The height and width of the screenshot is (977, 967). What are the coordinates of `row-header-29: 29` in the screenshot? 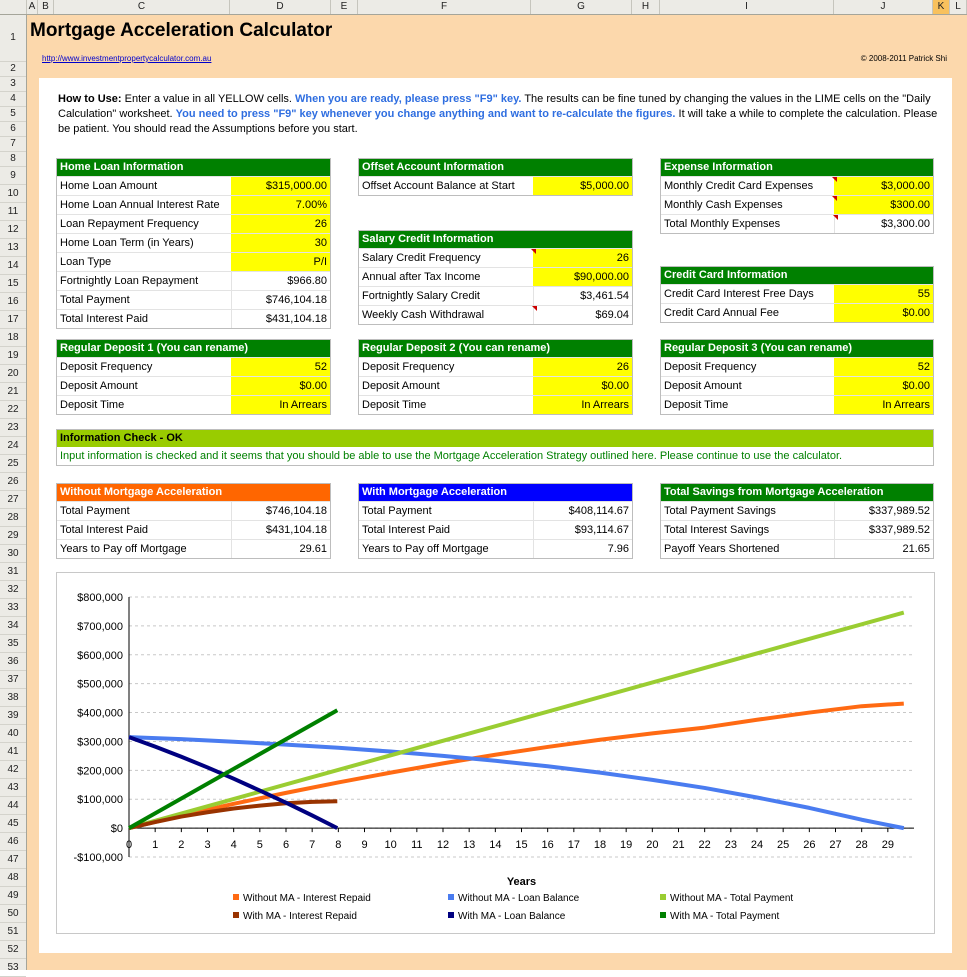 It's located at (13, 536).